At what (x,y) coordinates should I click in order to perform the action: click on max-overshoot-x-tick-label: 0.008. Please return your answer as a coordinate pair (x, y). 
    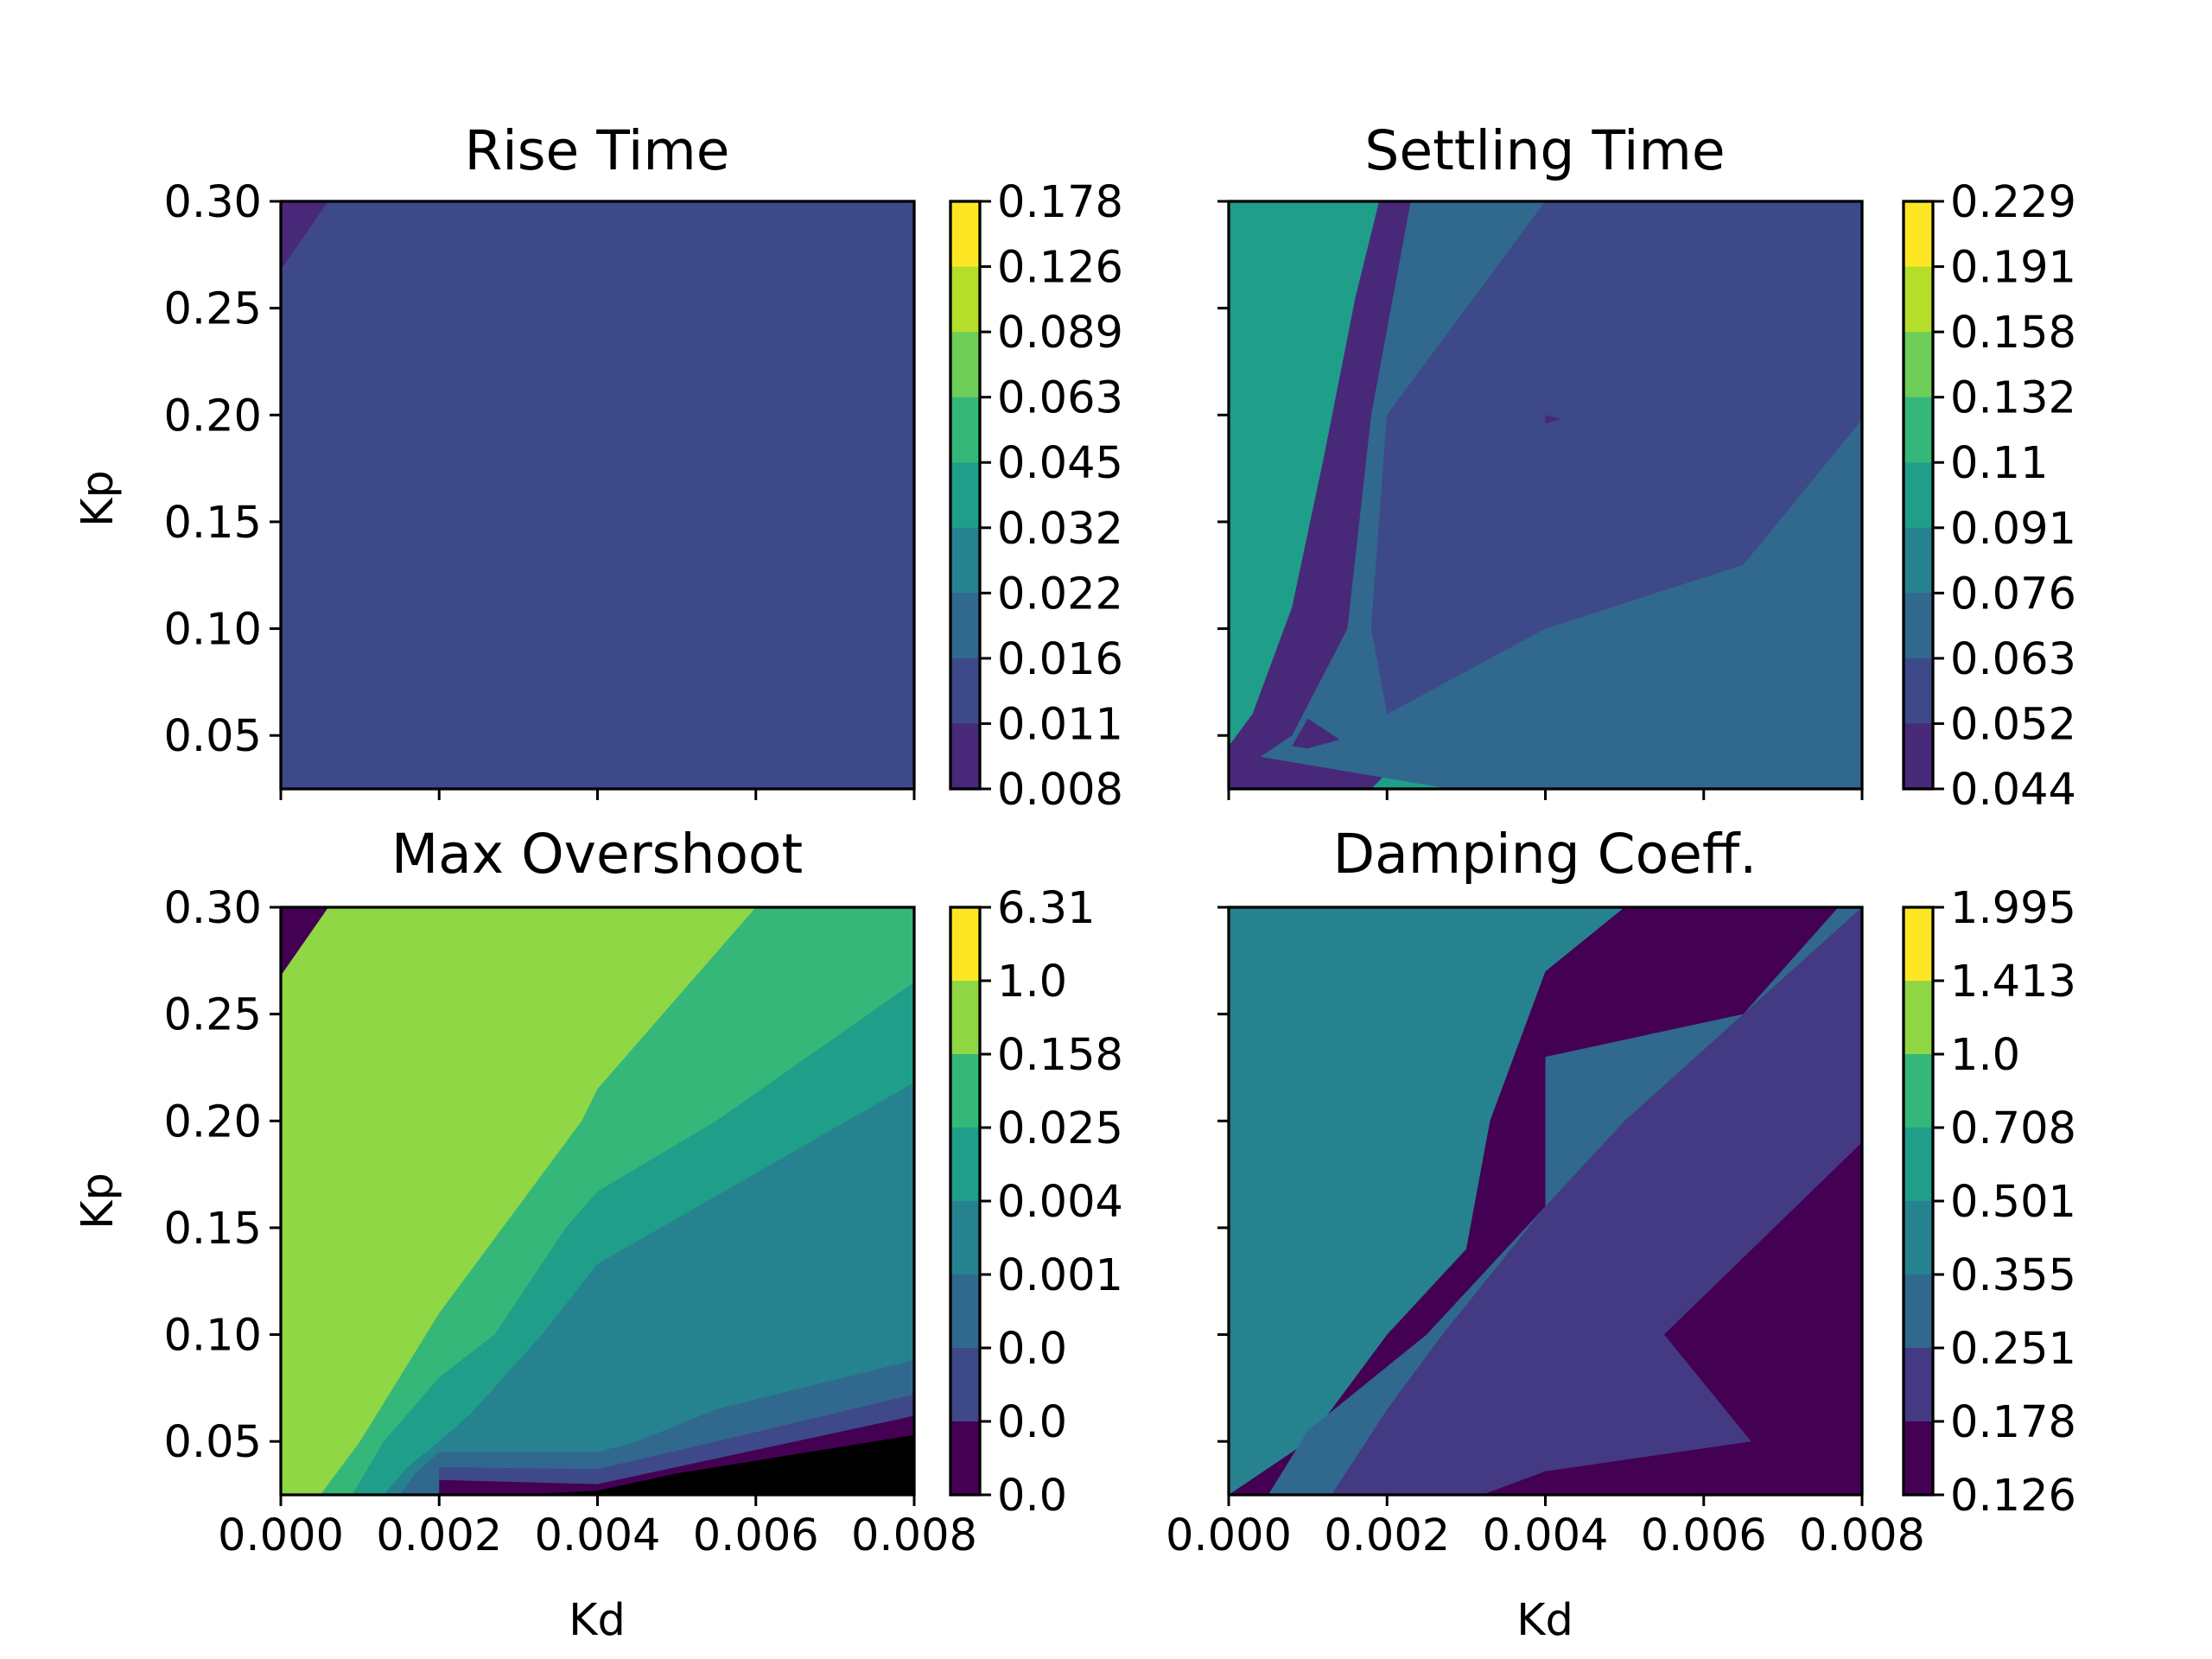
    Looking at the image, I should click on (914, 1535).